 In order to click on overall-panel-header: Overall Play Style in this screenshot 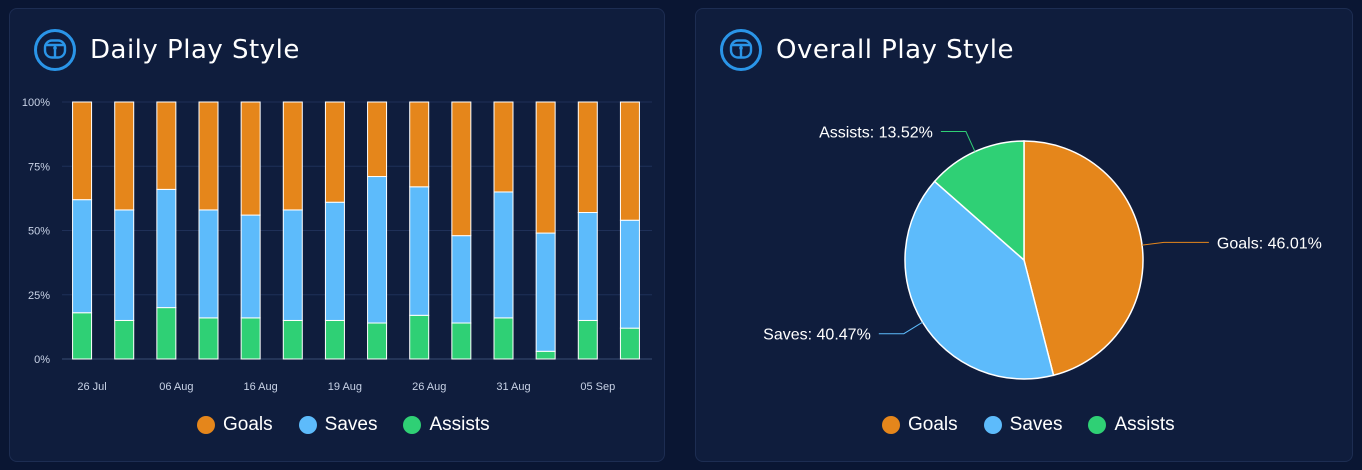, I will do `click(867, 50)`.